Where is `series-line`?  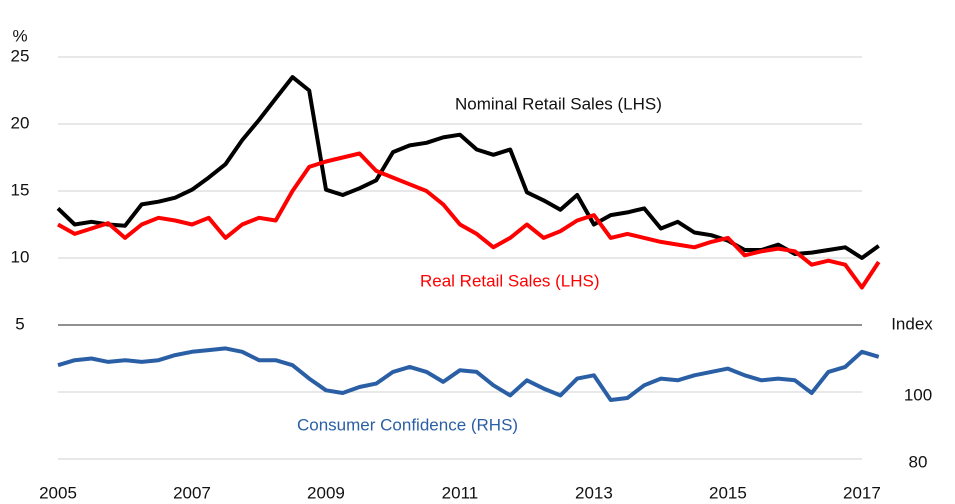
series-line is located at coordinates (468, 374).